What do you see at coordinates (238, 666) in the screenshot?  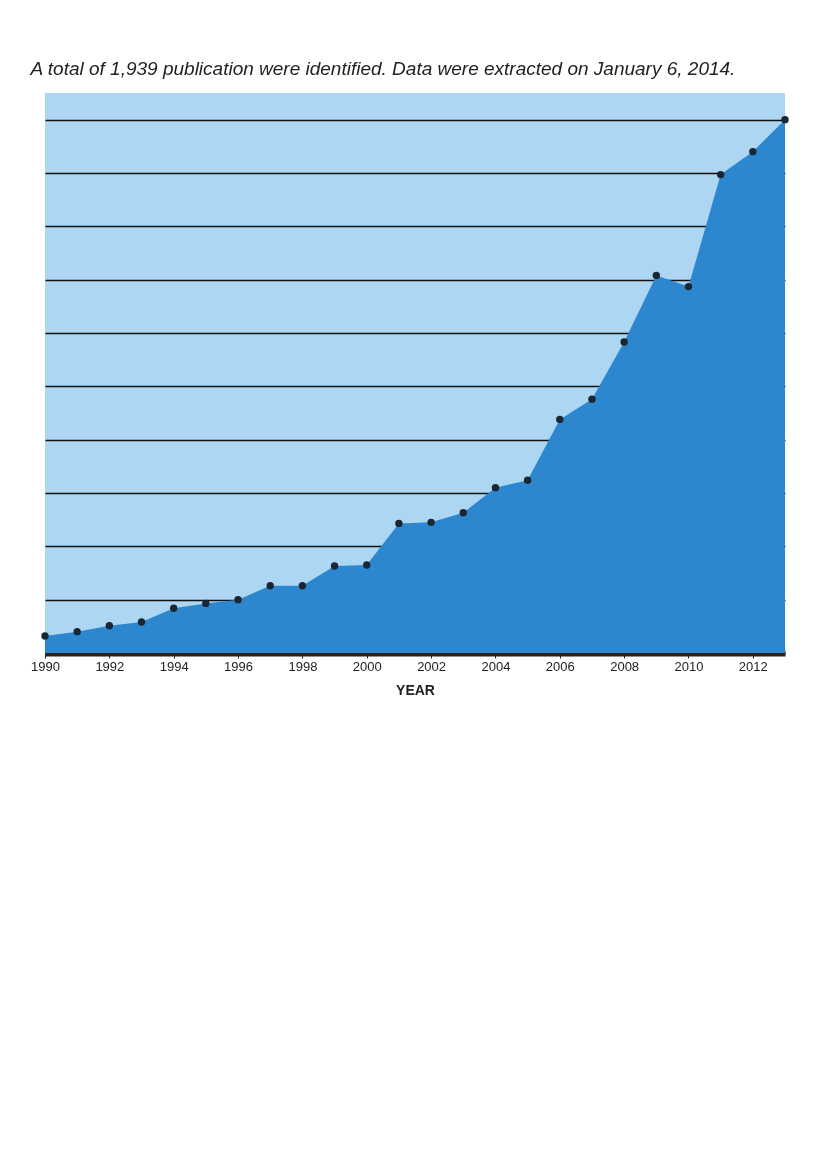 I see `x-tick-label: 1996` at bounding box center [238, 666].